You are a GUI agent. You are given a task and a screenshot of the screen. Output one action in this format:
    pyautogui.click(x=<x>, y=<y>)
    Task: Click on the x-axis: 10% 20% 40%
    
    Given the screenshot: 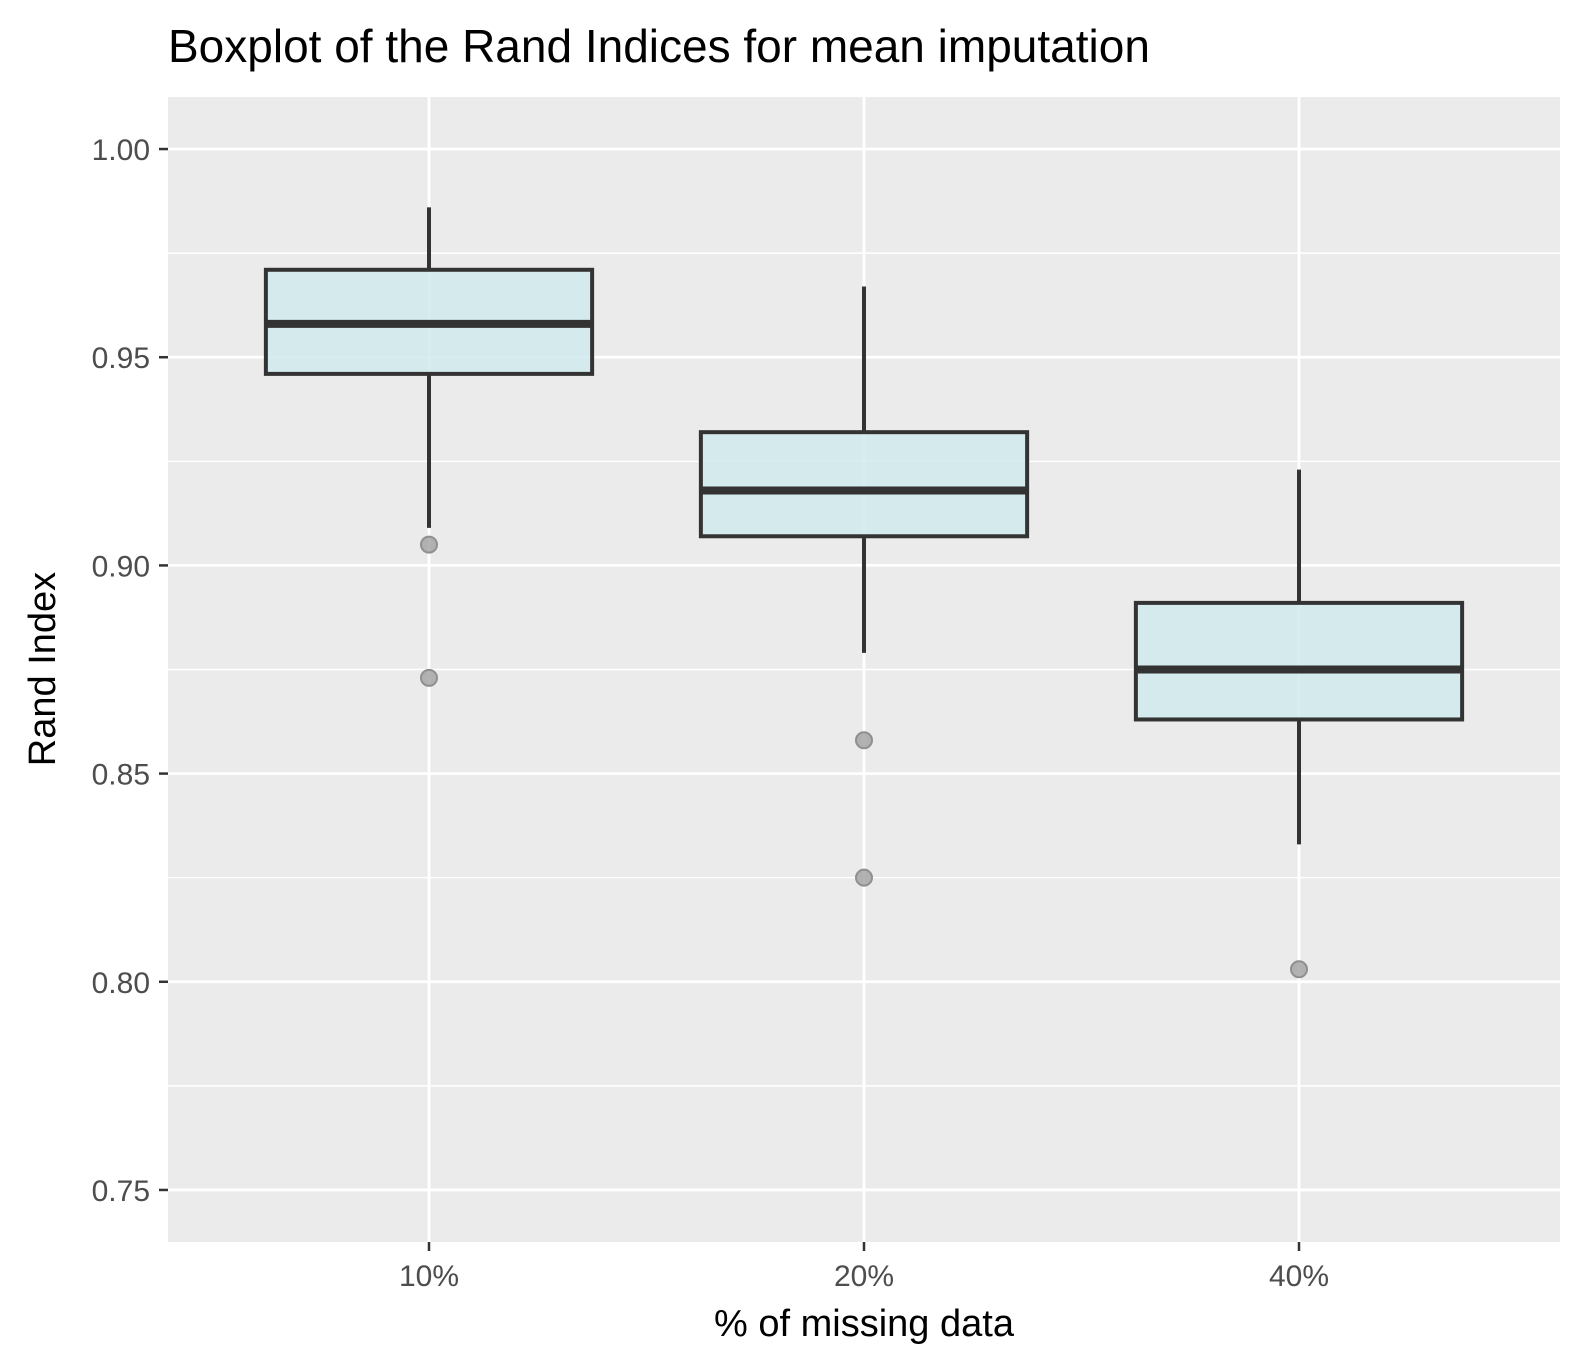 What is the action you would take?
    pyautogui.click(x=864, y=1267)
    